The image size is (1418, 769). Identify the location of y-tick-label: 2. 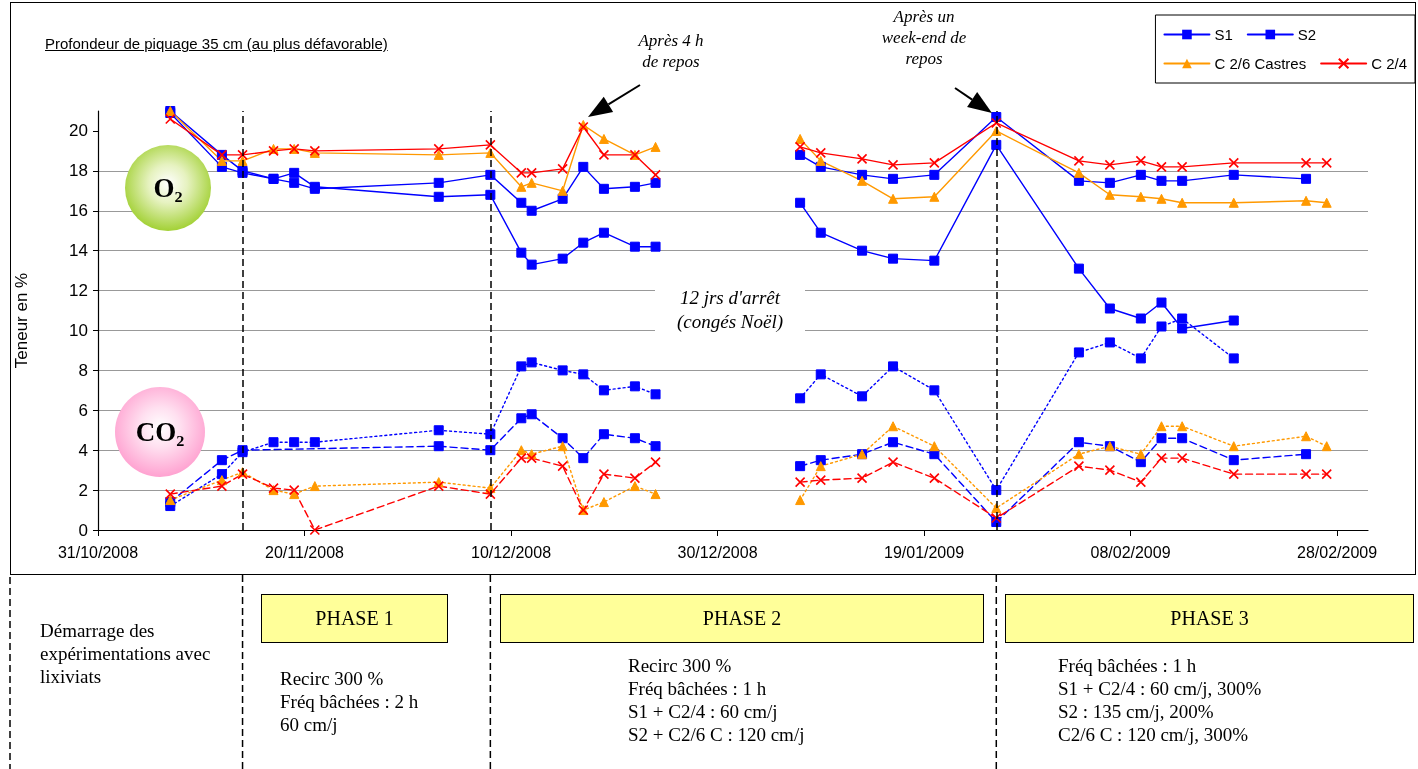
(83, 490).